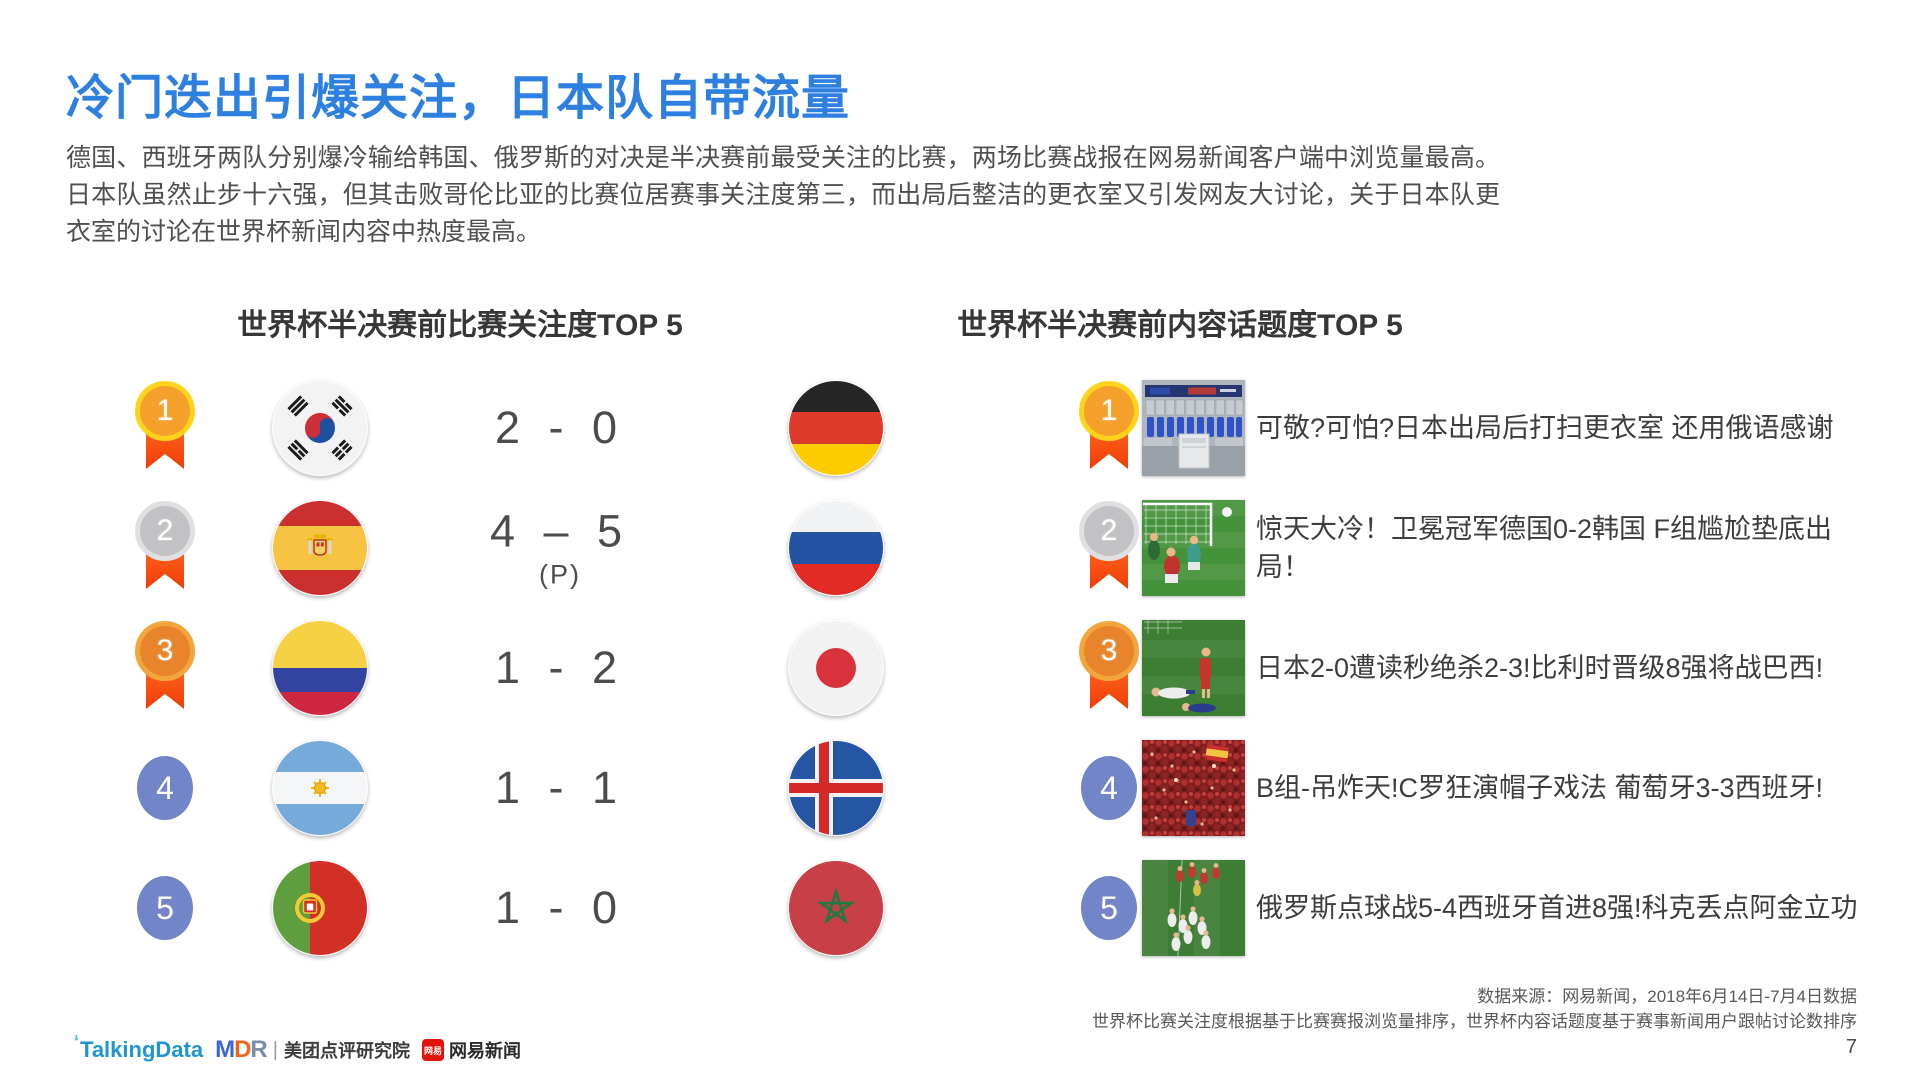 The width and height of the screenshot is (1921, 1080). What do you see at coordinates (1851, 1047) in the screenshot?
I see `page-number: 7` at bounding box center [1851, 1047].